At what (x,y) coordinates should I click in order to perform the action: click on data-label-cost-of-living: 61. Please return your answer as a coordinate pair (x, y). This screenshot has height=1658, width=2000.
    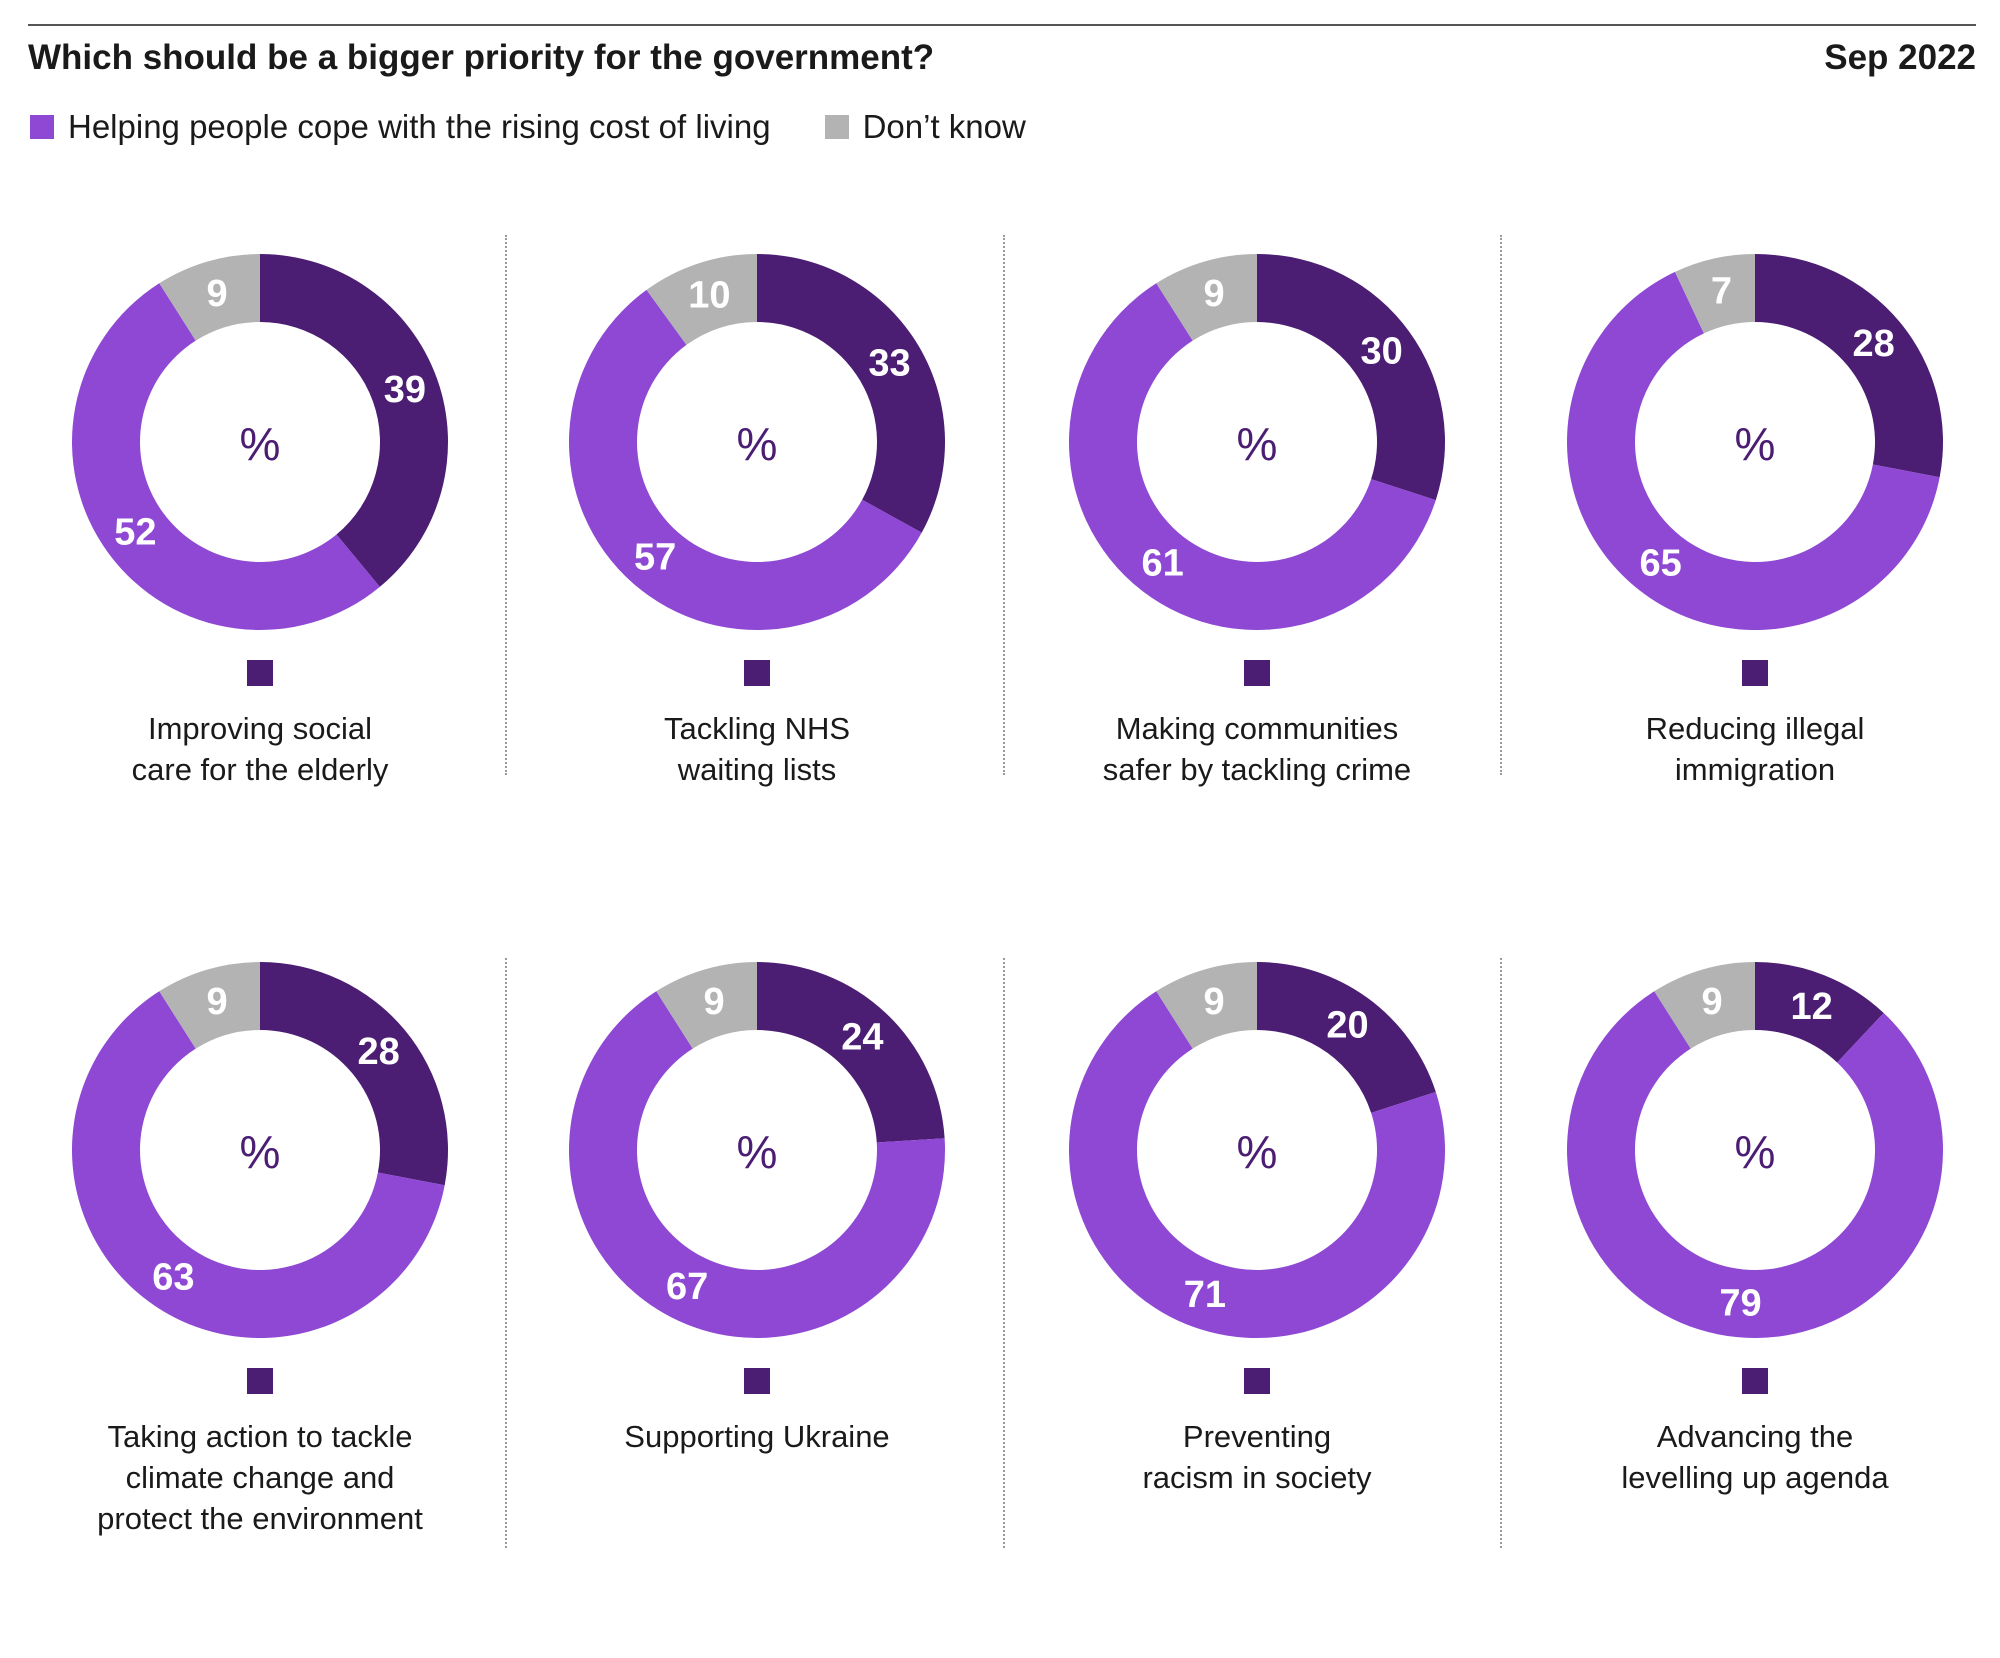
    Looking at the image, I should click on (1162, 564).